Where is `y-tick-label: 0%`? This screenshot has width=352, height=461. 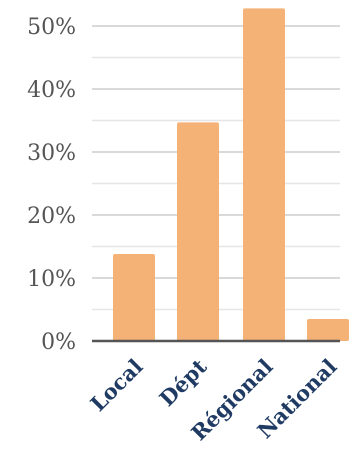
y-tick-label: 0% is located at coordinates (58, 342).